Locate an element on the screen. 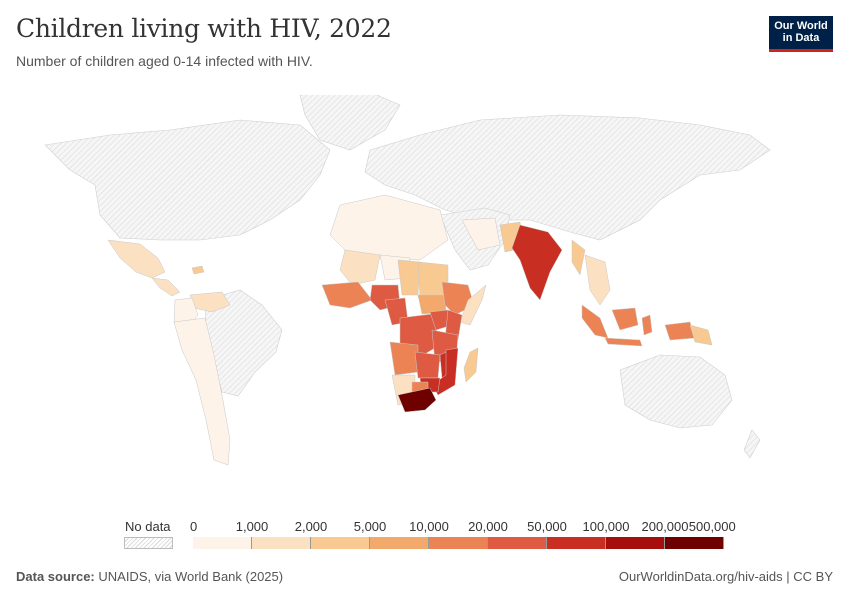  data-source-label: Data source: is located at coordinates (55, 576).